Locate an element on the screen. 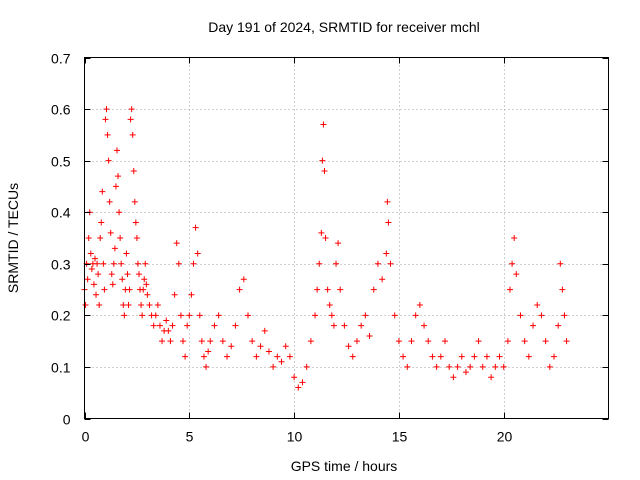 Image resolution: width=640 pixels, height=480 pixels. y-tick-label: 0.3 is located at coordinates (61, 265).